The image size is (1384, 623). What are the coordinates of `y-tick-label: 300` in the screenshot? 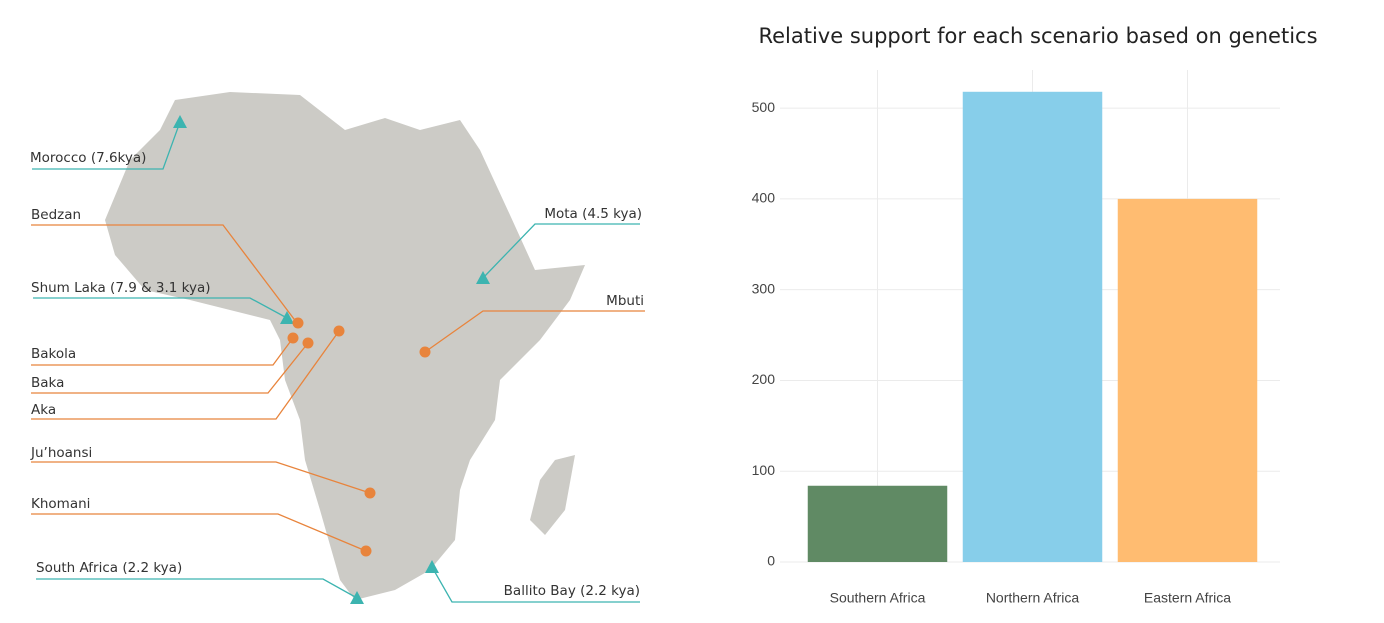 It's located at (764, 288).